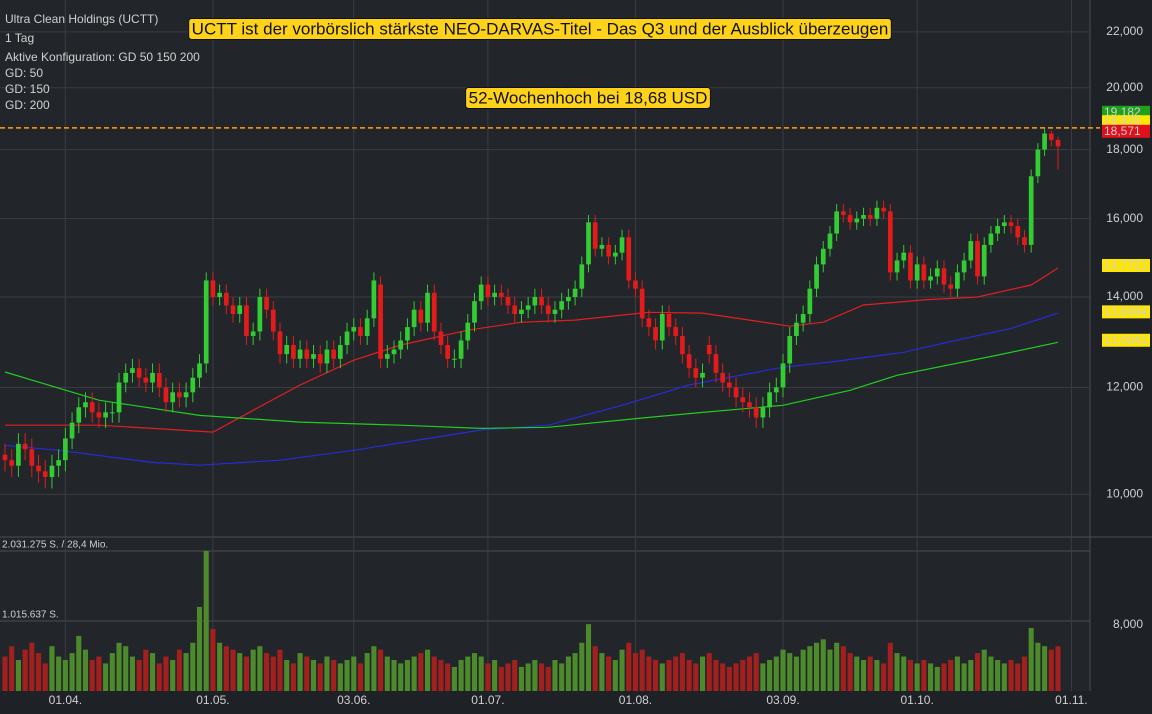 This screenshot has height=714, width=1152. I want to click on price-label: 13,0041, so click(1126, 340).